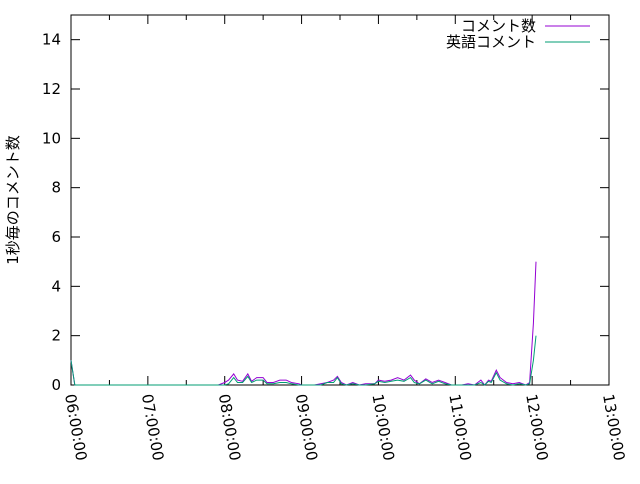  What do you see at coordinates (56, 286) in the screenshot?
I see `y-tick-label: 4` at bounding box center [56, 286].